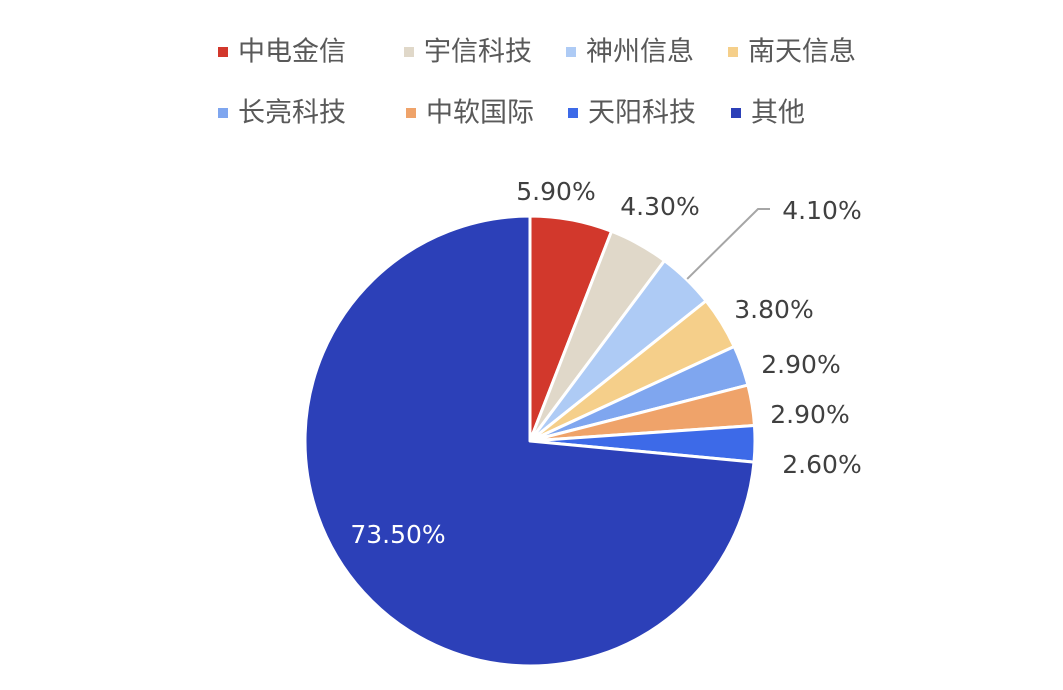 This screenshot has height=690, width=1063. I want to click on legend-item-6: 中软国际, so click(470, 113).